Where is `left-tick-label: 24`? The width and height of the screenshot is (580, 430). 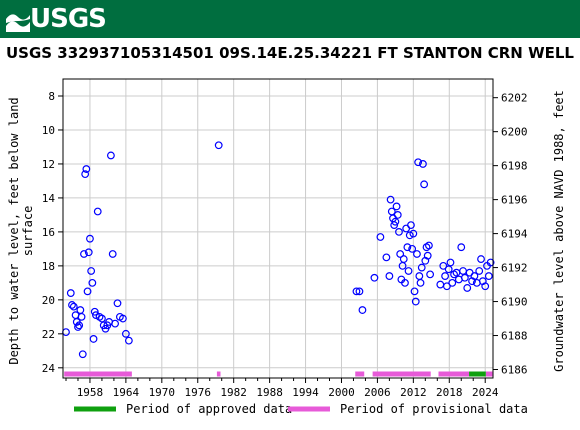 left-tick-label: 24 is located at coordinates (49, 368).